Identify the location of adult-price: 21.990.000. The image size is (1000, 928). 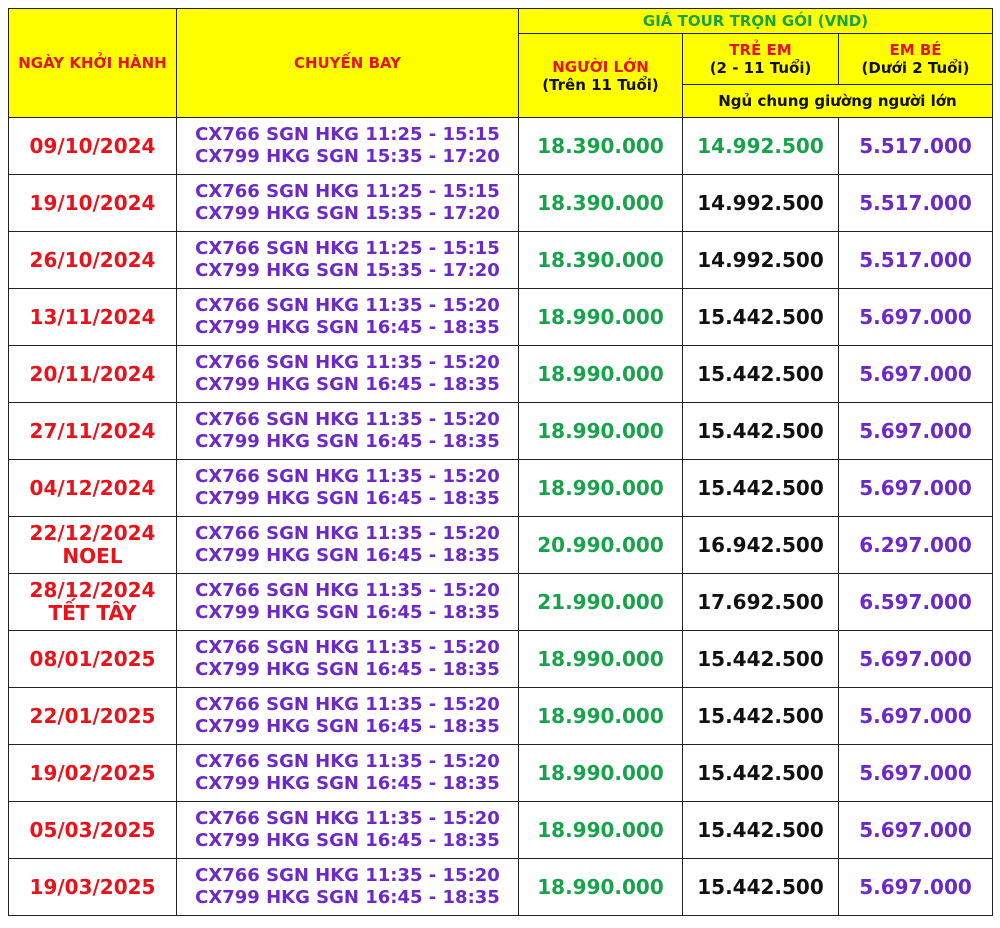
(600, 602).